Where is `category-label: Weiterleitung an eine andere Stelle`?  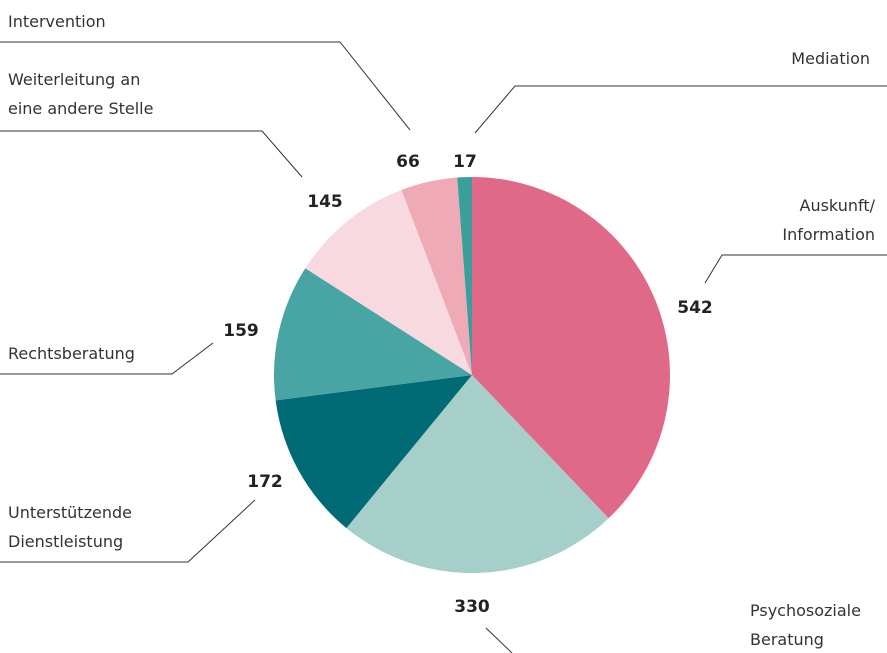
category-label: Weiterleitung an eine andere Stelle is located at coordinates (80, 94).